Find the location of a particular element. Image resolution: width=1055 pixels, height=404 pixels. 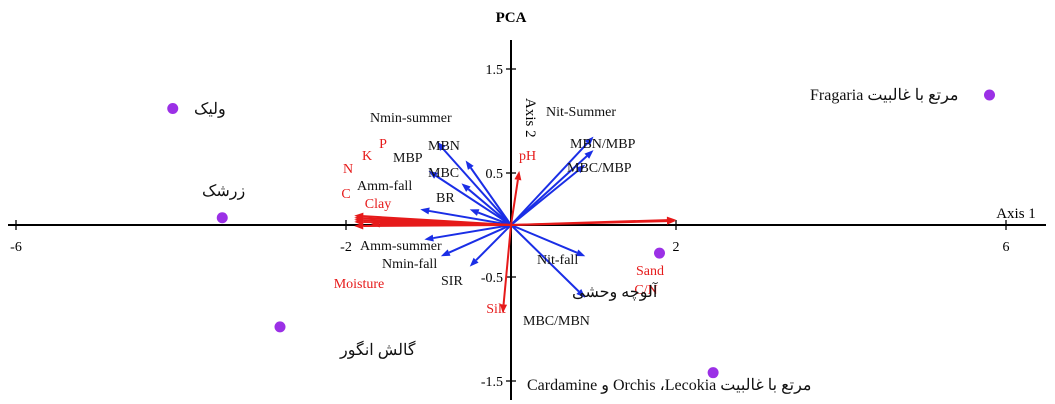

point-label: آلوچه وحشی is located at coordinates (615, 291).